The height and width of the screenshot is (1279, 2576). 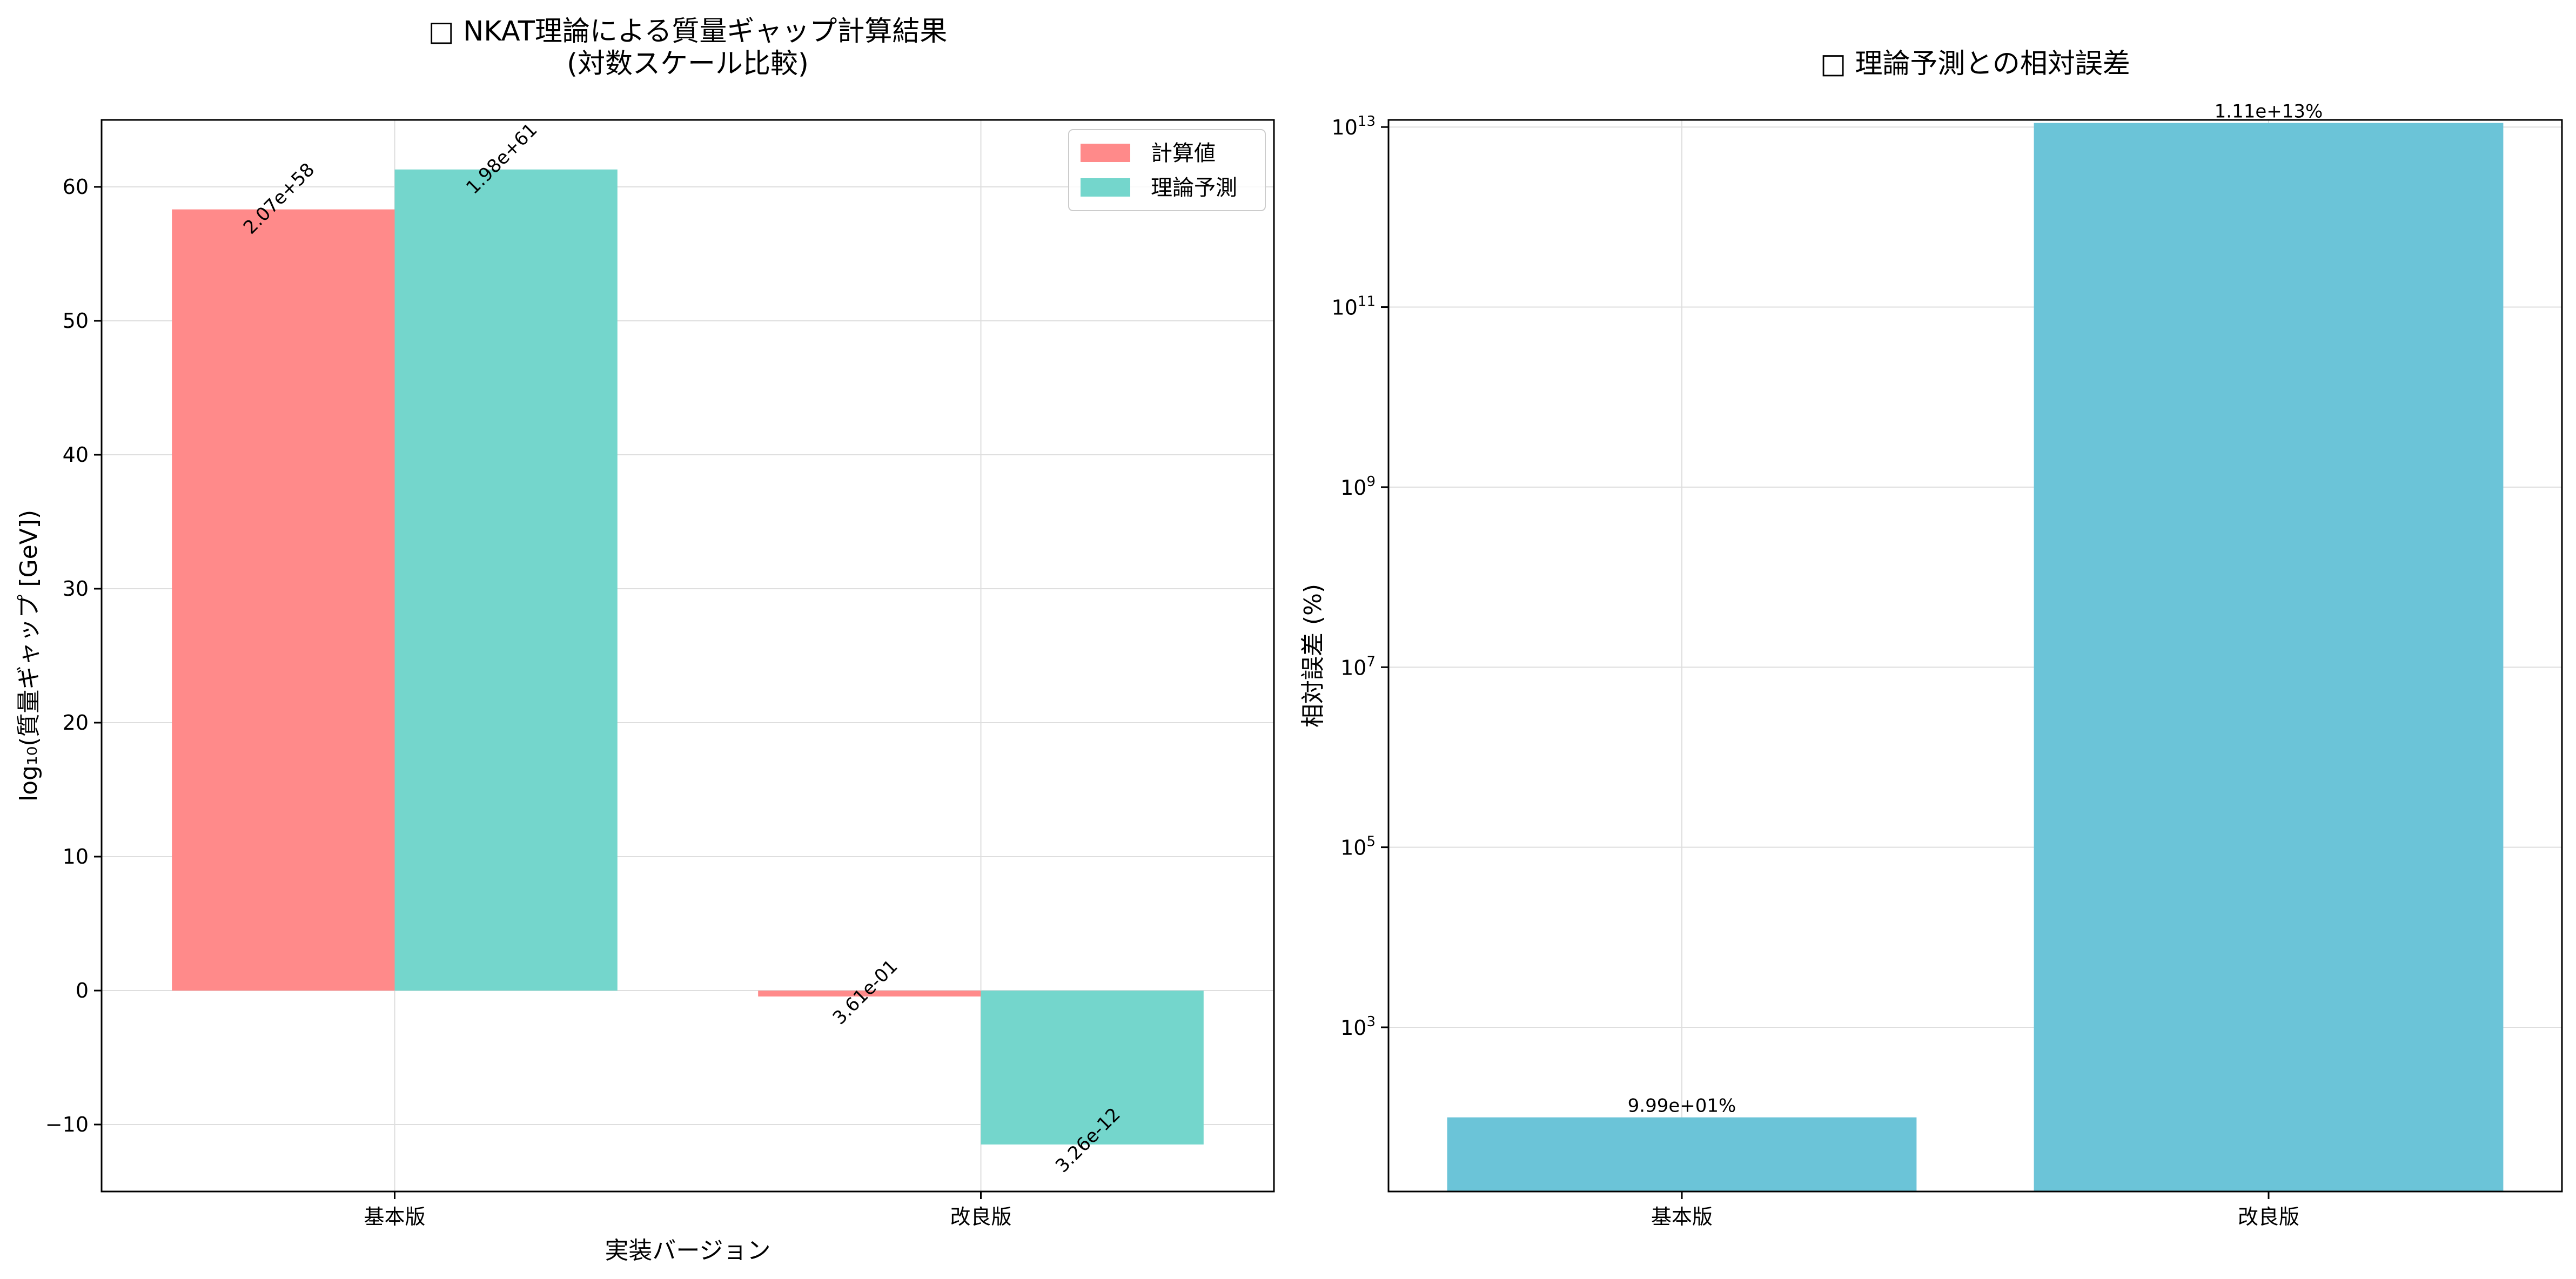 What do you see at coordinates (1682, 1106) in the screenshot?
I see `right-bar-data-label: 9.99e+01%` at bounding box center [1682, 1106].